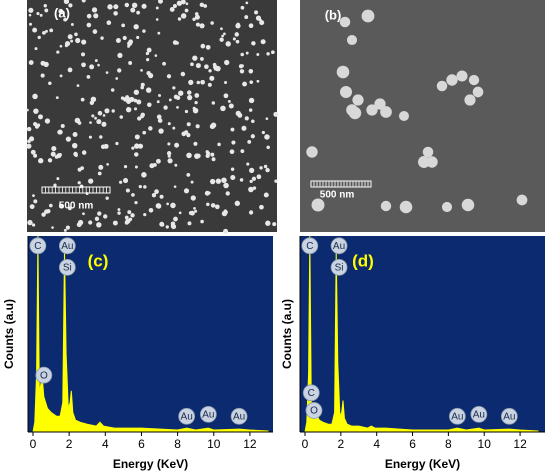  Describe the element at coordinates (37, 246) in the screenshot. I see `annotation: C` at that location.